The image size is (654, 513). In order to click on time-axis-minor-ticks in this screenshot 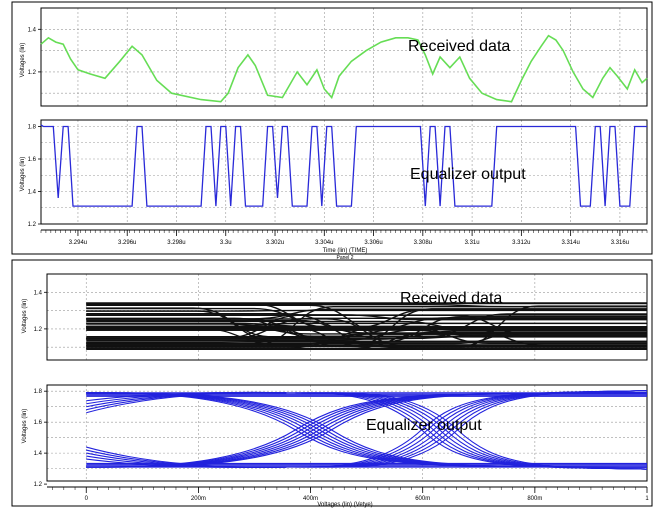, I will do `click(344, 231)`.